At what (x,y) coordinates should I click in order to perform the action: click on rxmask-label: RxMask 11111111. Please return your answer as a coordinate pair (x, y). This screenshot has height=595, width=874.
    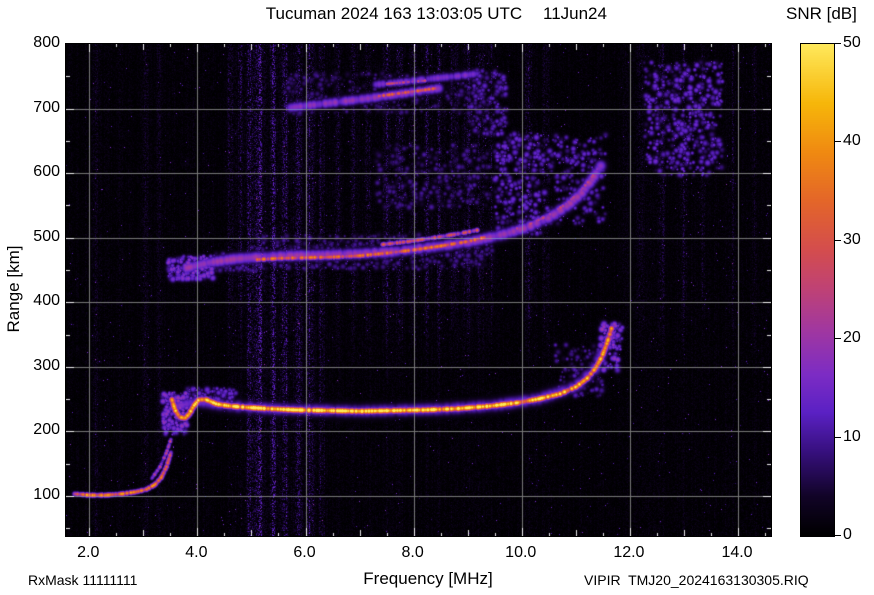
    Looking at the image, I should click on (83, 580).